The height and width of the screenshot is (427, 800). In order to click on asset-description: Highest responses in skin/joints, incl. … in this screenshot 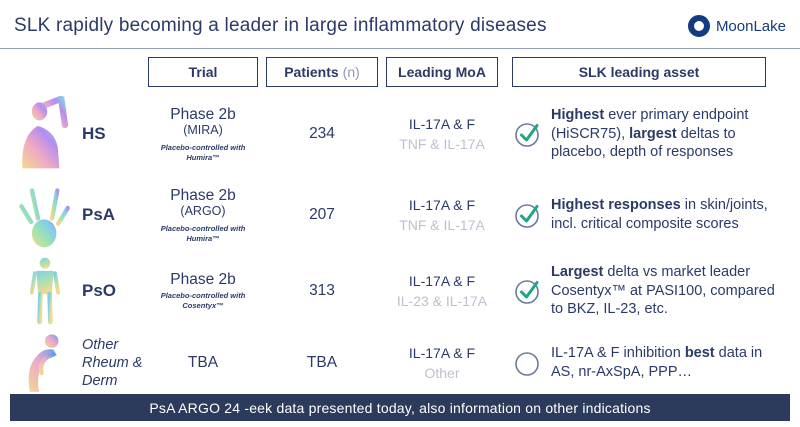, I will do `click(659, 214)`.